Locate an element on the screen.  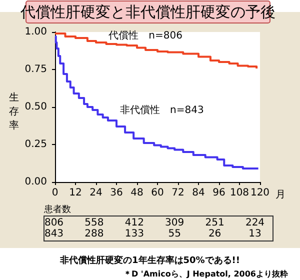
text: 843 288 133 55 26 13 is located at coordinates (153, 234).